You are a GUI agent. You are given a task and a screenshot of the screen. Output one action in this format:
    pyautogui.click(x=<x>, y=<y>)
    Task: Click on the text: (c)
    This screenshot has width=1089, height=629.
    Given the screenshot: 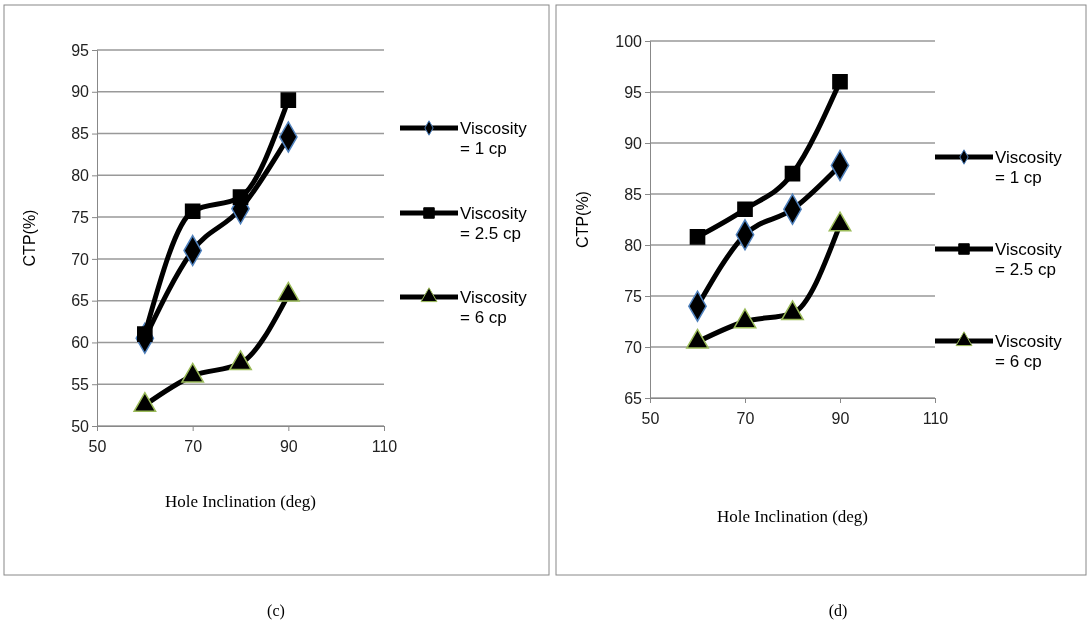 What is the action you would take?
    pyautogui.click(x=276, y=611)
    